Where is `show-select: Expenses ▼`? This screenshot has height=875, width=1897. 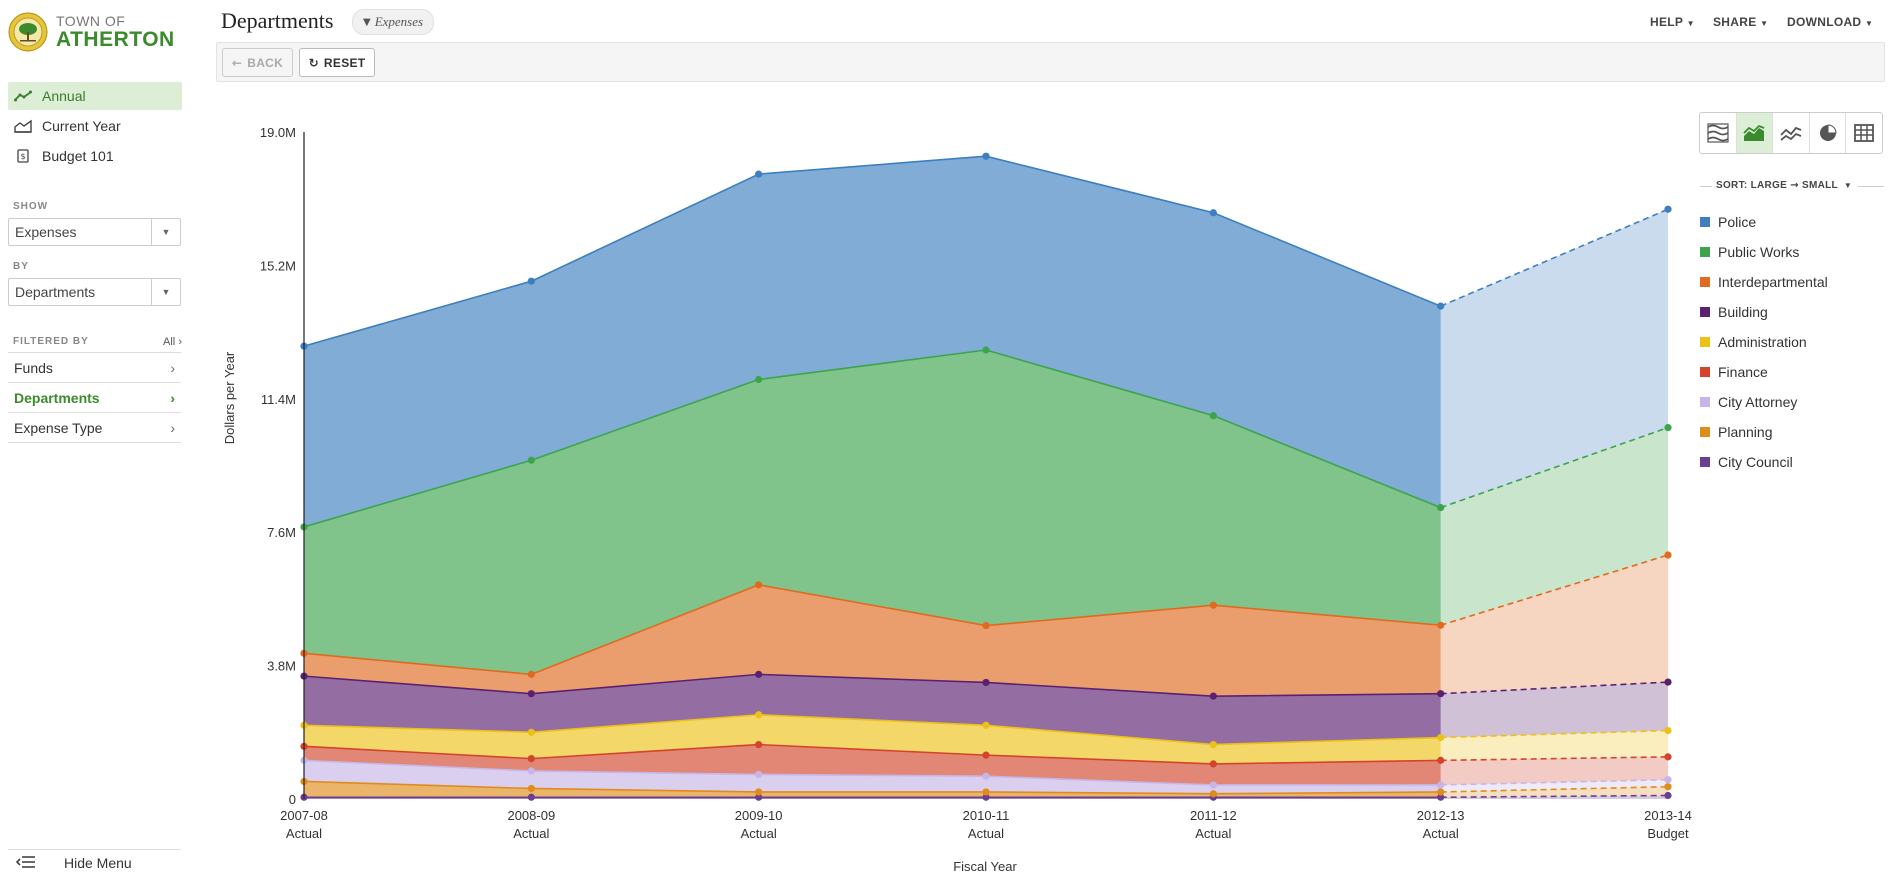 show-select: Expenses ▼ is located at coordinates (94, 232).